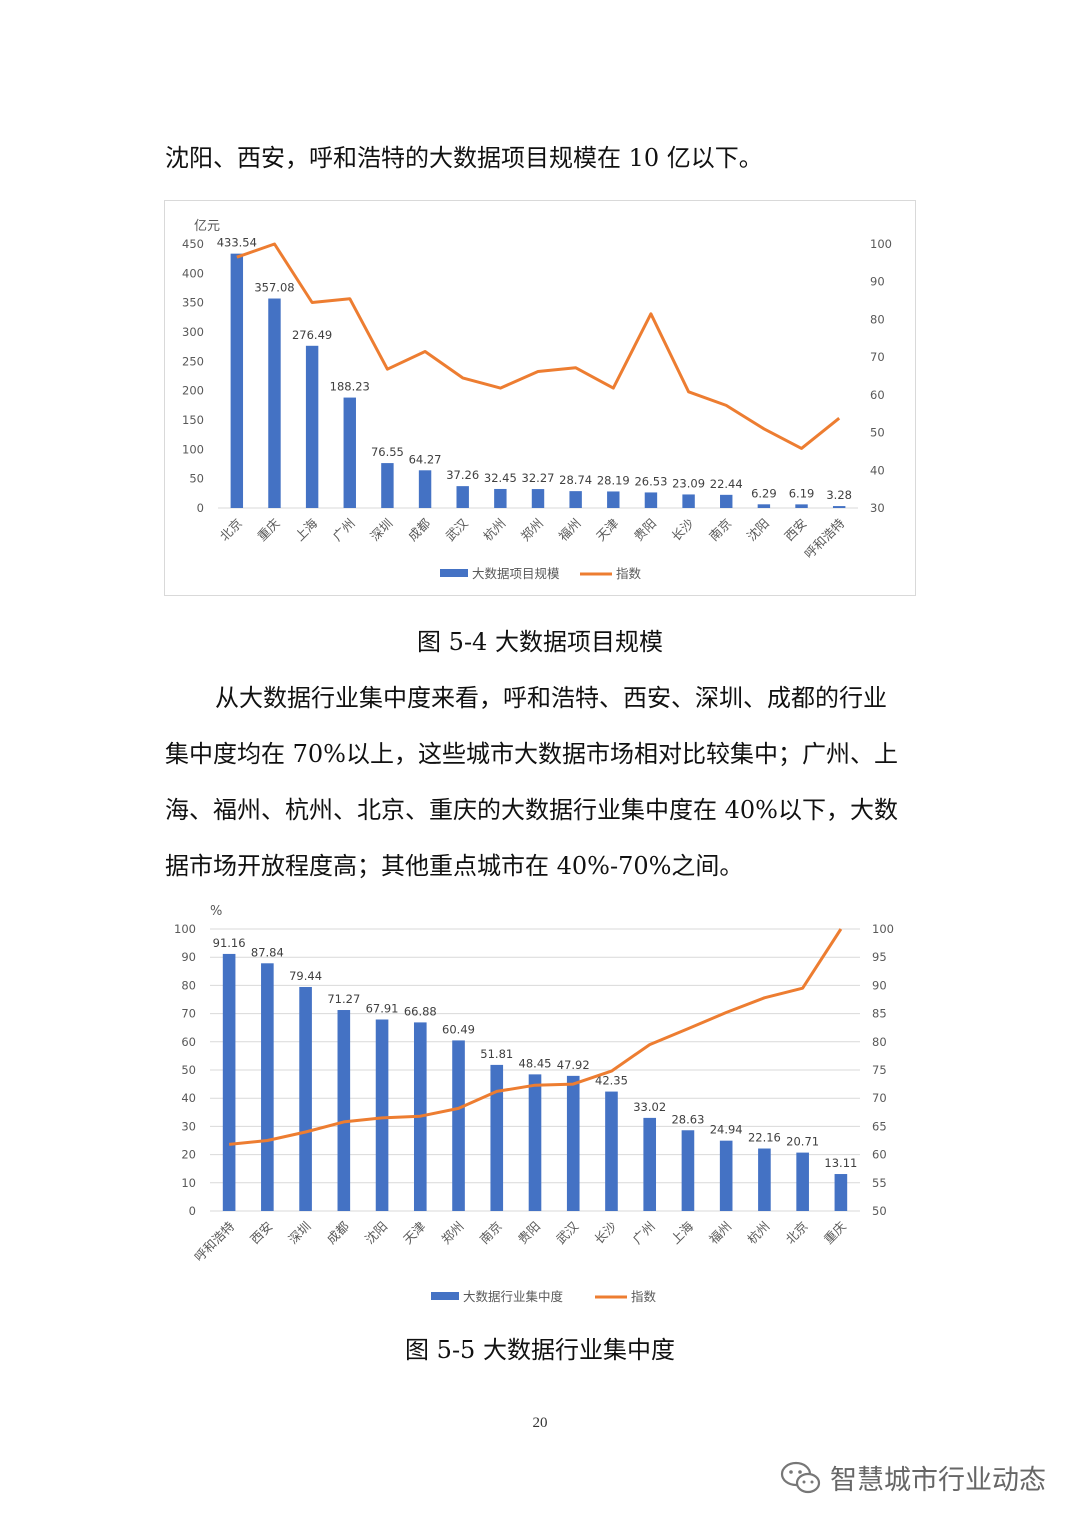 The image size is (1080, 1527). I want to click on paragraph-line-2: 集中度均在 70%以上，这些城市大数据市场相对比较集中；广州、上, so click(531, 754).